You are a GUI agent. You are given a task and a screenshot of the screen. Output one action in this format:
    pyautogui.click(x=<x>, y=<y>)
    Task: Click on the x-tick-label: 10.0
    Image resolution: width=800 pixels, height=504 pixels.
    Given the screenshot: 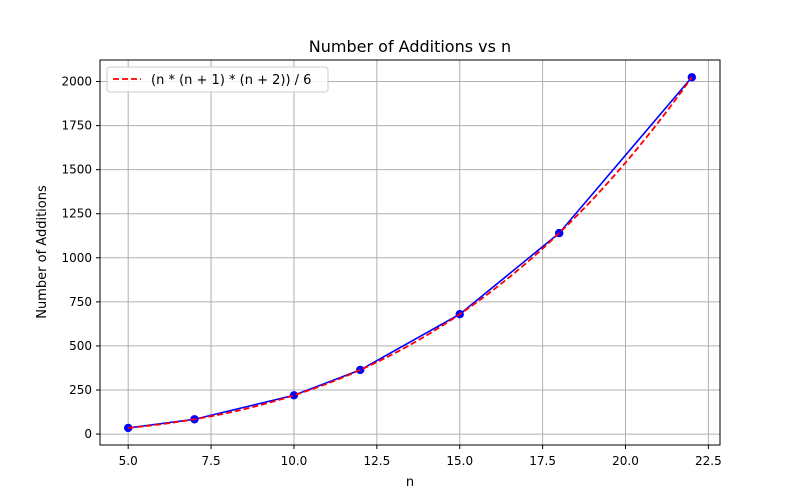 What is the action you would take?
    pyautogui.click(x=294, y=461)
    